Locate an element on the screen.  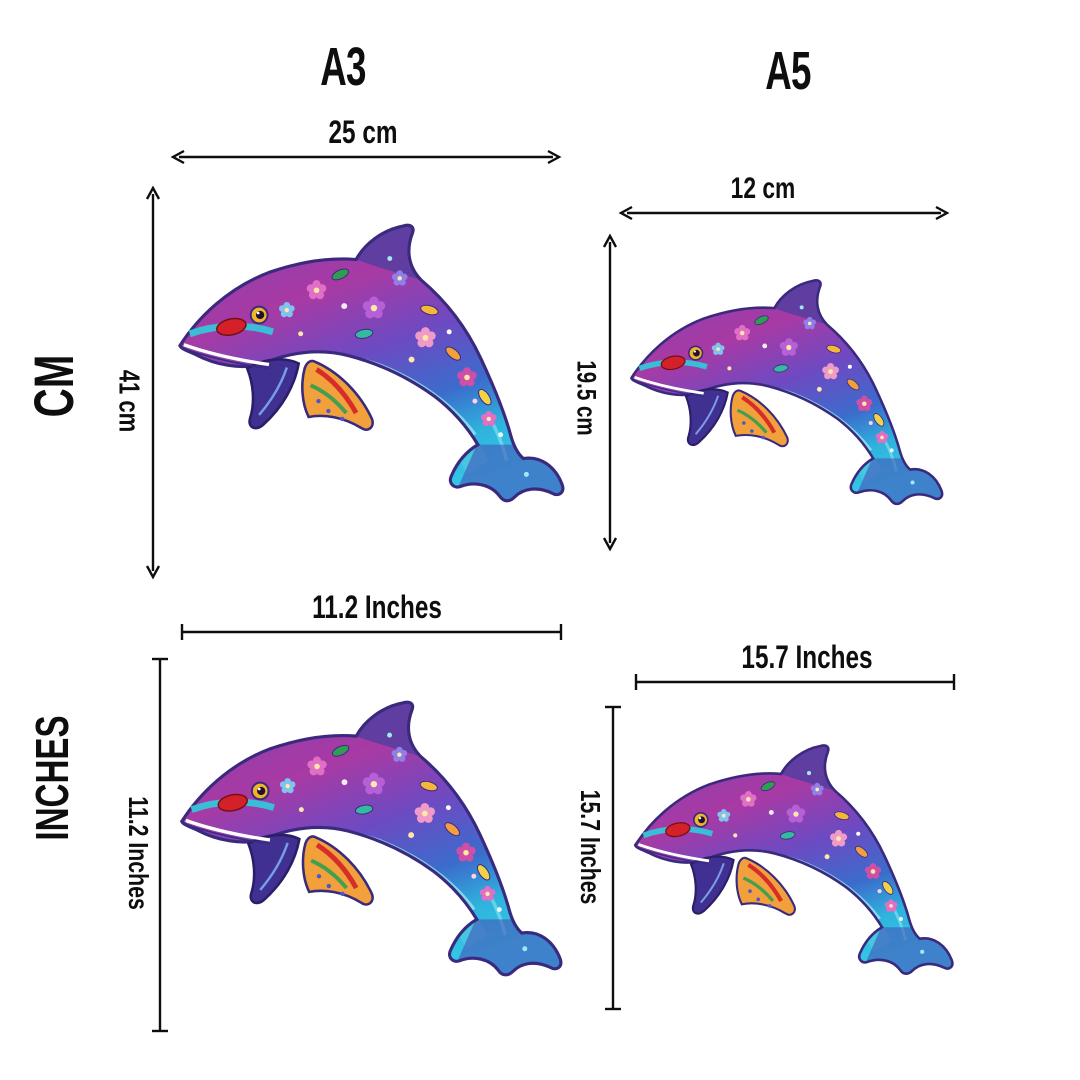
height-arrow-icon-a3-cm is located at coordinates (153, 382).